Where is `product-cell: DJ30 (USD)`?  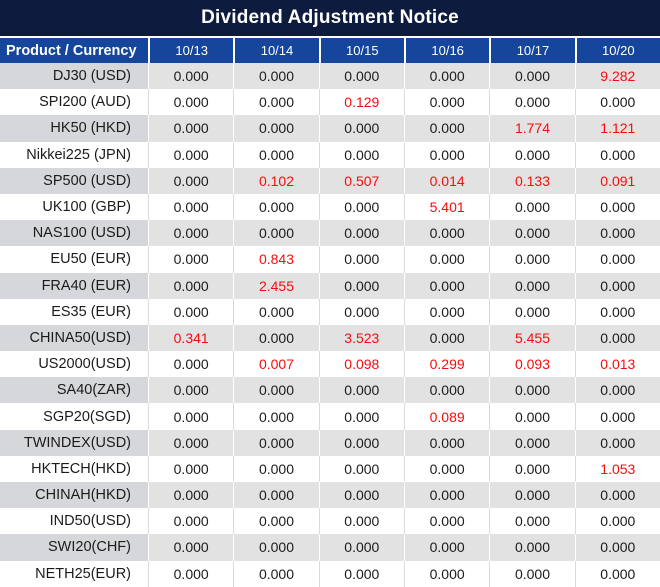 product-cell: DJ30 (USD) is located at coordinates (74, 76).